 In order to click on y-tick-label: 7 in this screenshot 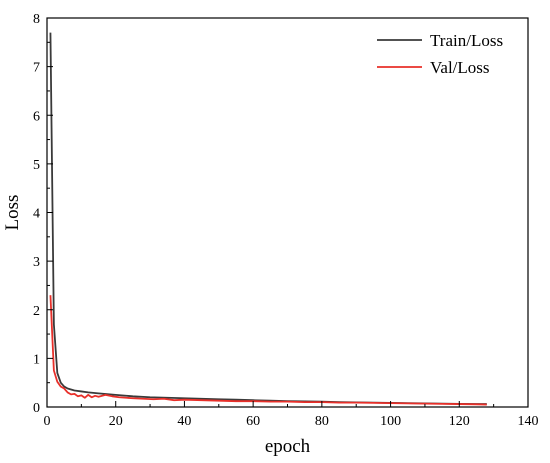, I will do `click(36, 68)`.